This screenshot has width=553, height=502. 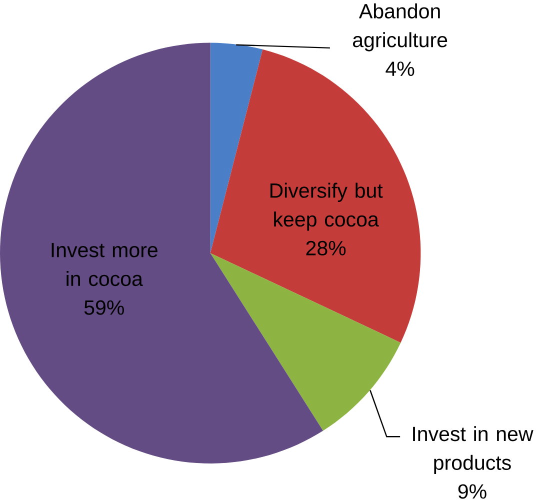 What do you see at coordinates (104, 307) in the screenshot?
I see `data-label: 59%` at bounding box center [104, 307].